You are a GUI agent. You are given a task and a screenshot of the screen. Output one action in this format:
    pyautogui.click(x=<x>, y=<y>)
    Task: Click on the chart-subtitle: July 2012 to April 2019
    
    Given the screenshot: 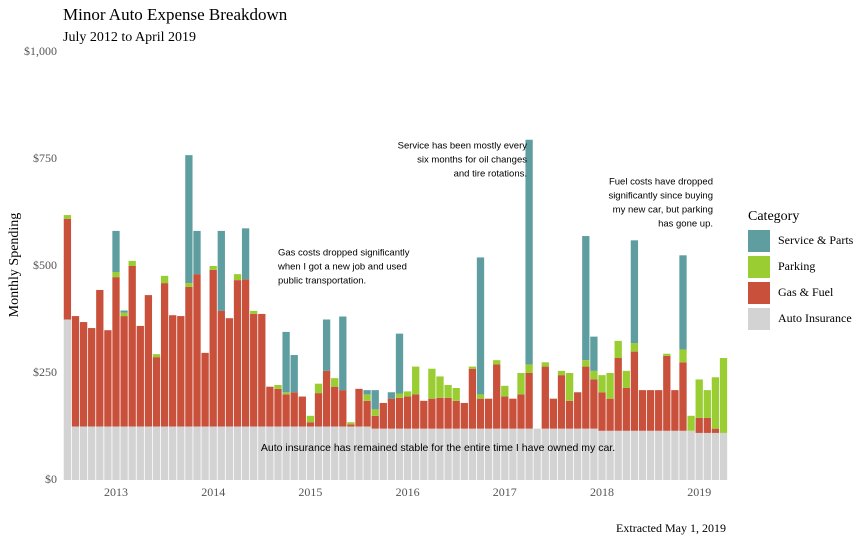 What is the action you would take?
    pyautogui.click(x=129, y=37)
    